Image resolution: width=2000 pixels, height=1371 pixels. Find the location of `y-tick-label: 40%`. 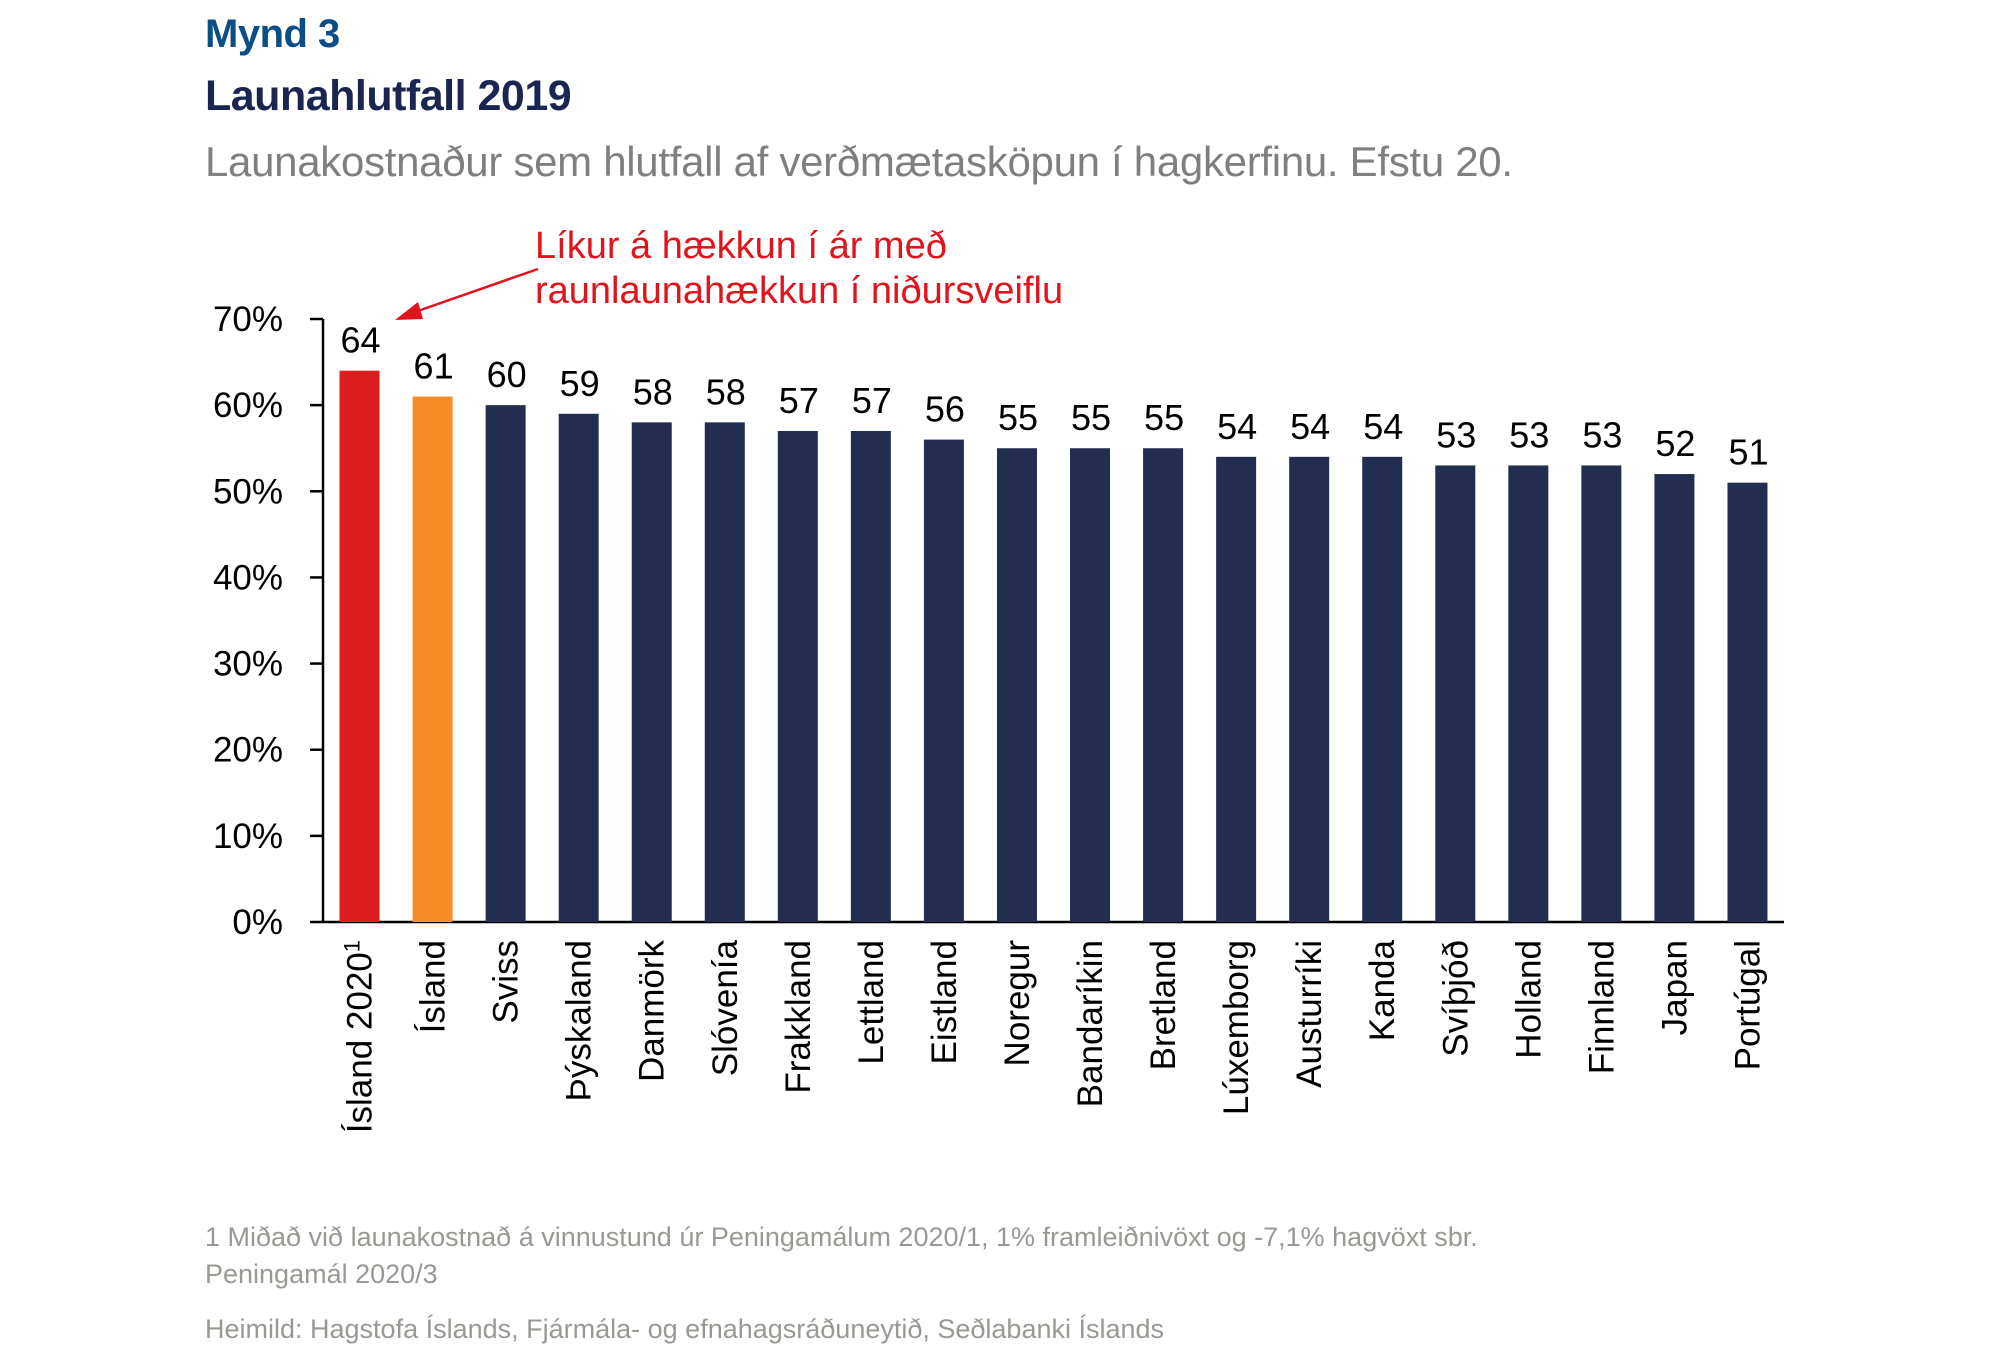

y-tick-label: 40% is located at coordinates (248, 577).